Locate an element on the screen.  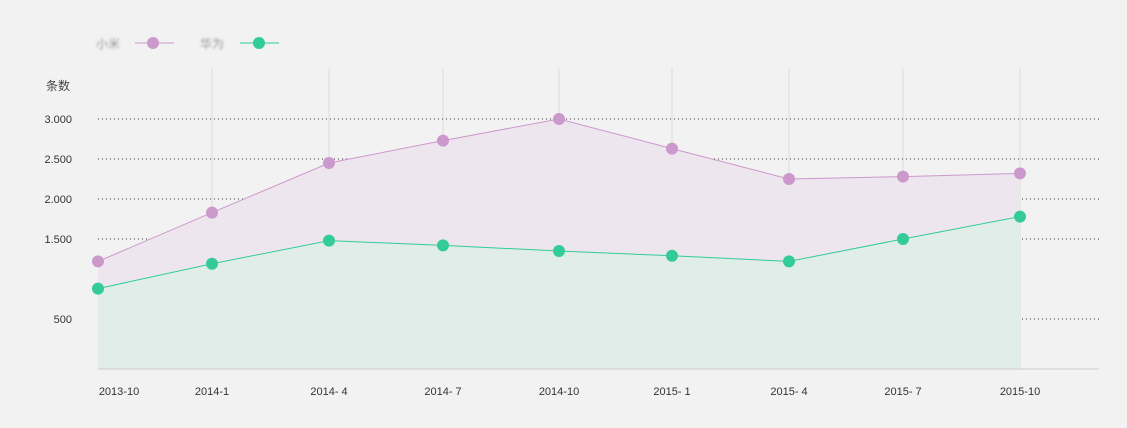
x-tick-label: 2014- 7 is located at coordinates (442, 392).